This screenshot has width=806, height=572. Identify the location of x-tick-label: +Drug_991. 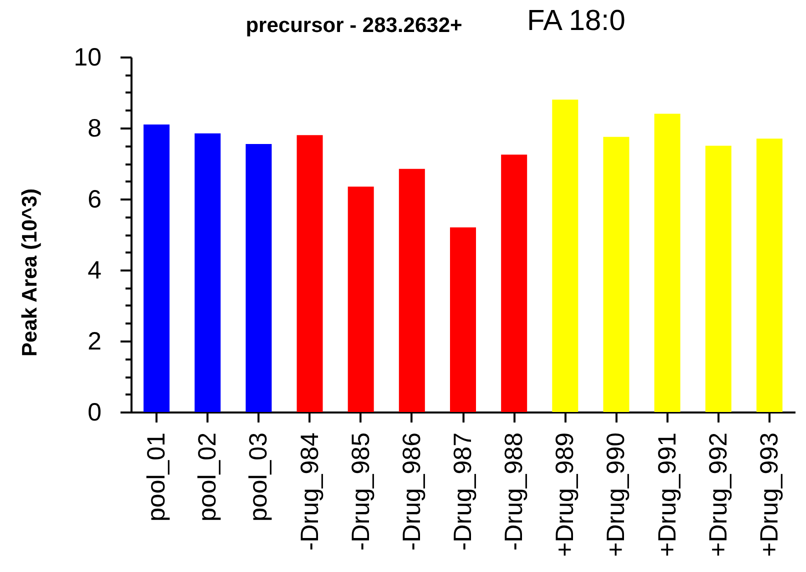
(667, 494).